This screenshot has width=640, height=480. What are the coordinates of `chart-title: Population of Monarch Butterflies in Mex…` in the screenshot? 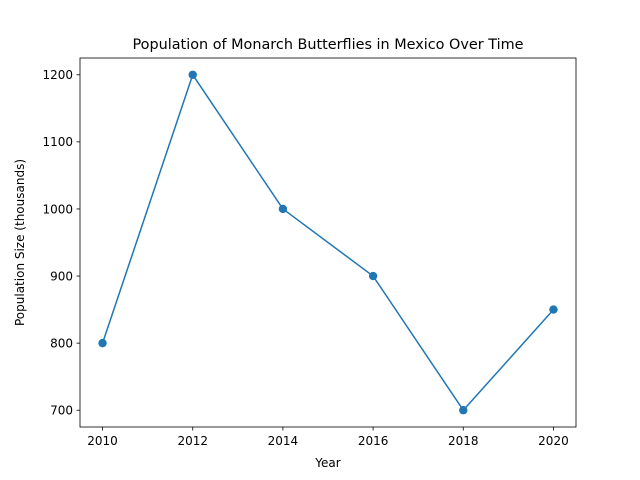 It's located at (328, 45).